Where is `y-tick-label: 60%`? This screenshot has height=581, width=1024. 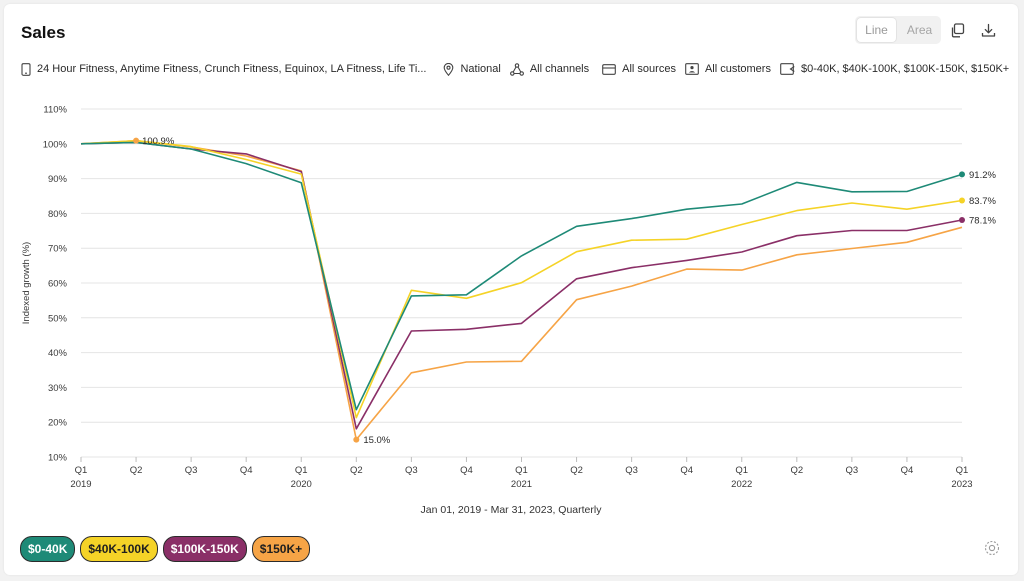 y-tick-label: 60% is located at coordinates (58, 284).